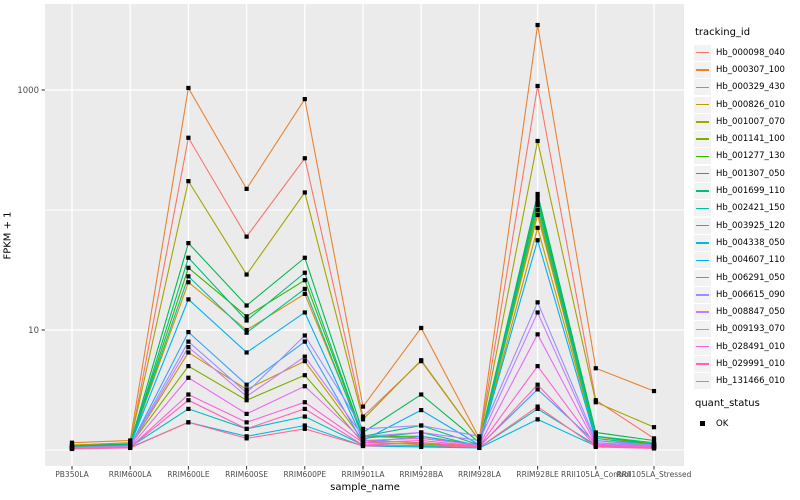 Image resolution: width=800 pixels, height=500 pixels. What do you see at coordinates (28, 91) in the screenshot?
I see `y-tick-label: 1000` at bounding box center [28, 91].